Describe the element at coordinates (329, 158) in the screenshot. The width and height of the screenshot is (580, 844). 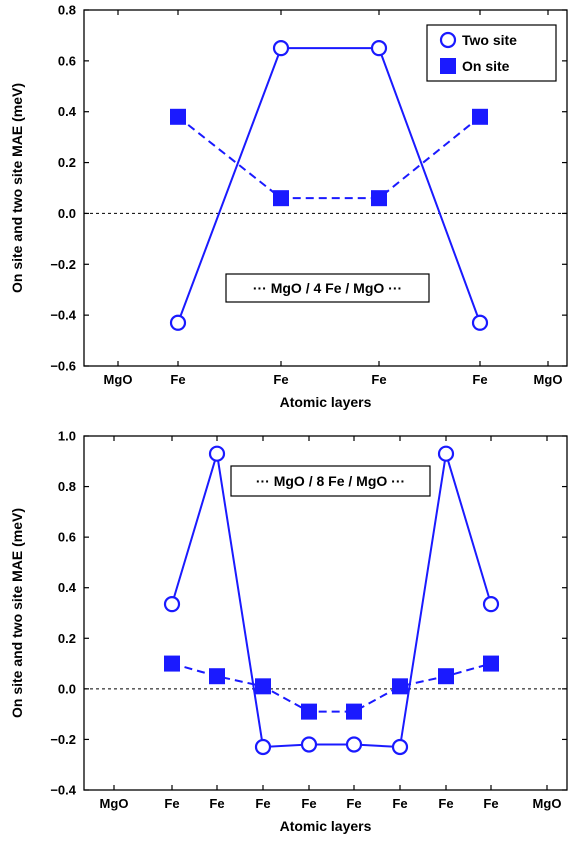
I see `on-site-series-line` at that location.